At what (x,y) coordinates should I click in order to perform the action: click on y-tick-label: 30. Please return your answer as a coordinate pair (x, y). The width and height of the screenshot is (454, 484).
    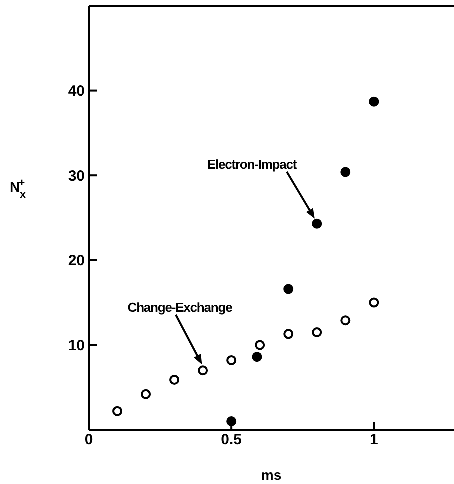
    Looking at the image, I should click on (76, 176).